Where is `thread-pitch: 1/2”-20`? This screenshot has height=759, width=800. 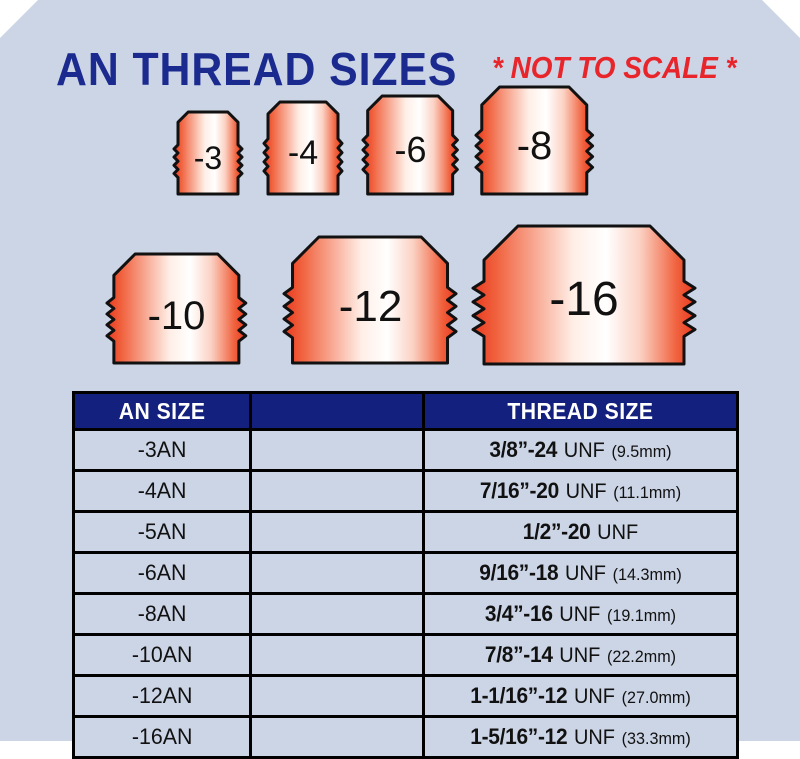 thread-pitch: 1/2”-20 is located at coordinates (556, 531).